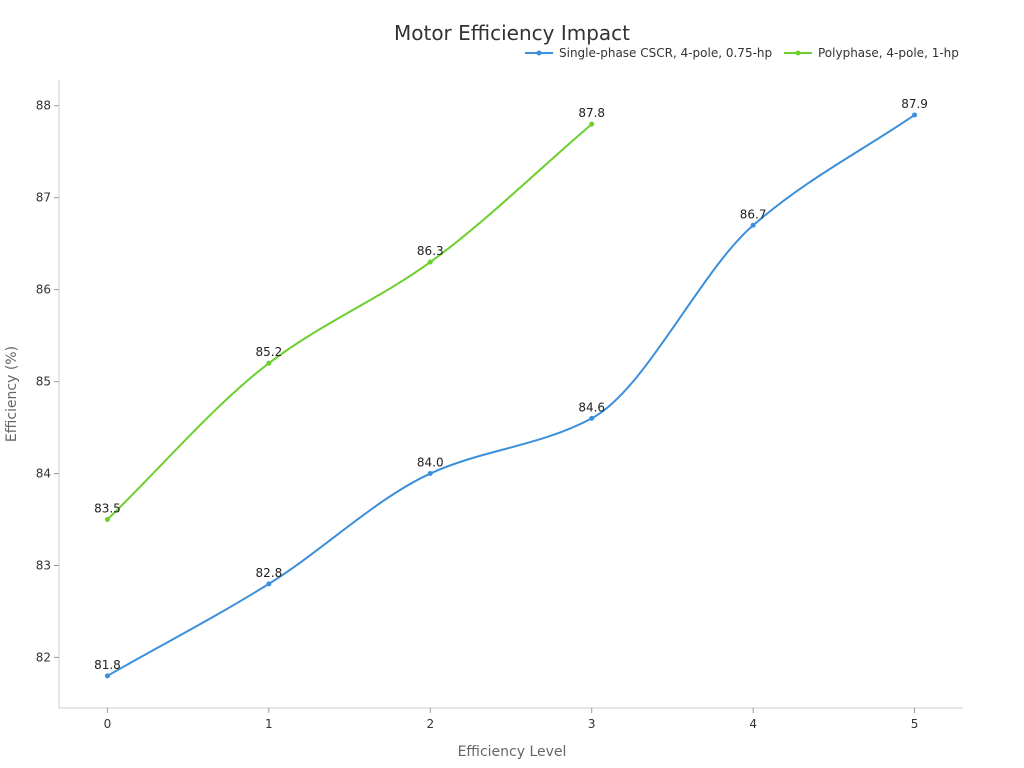  Describe the element at coordinates (12, 394) in the screenshot. I see `y-axis-title: Efficiency (%)` at that location.